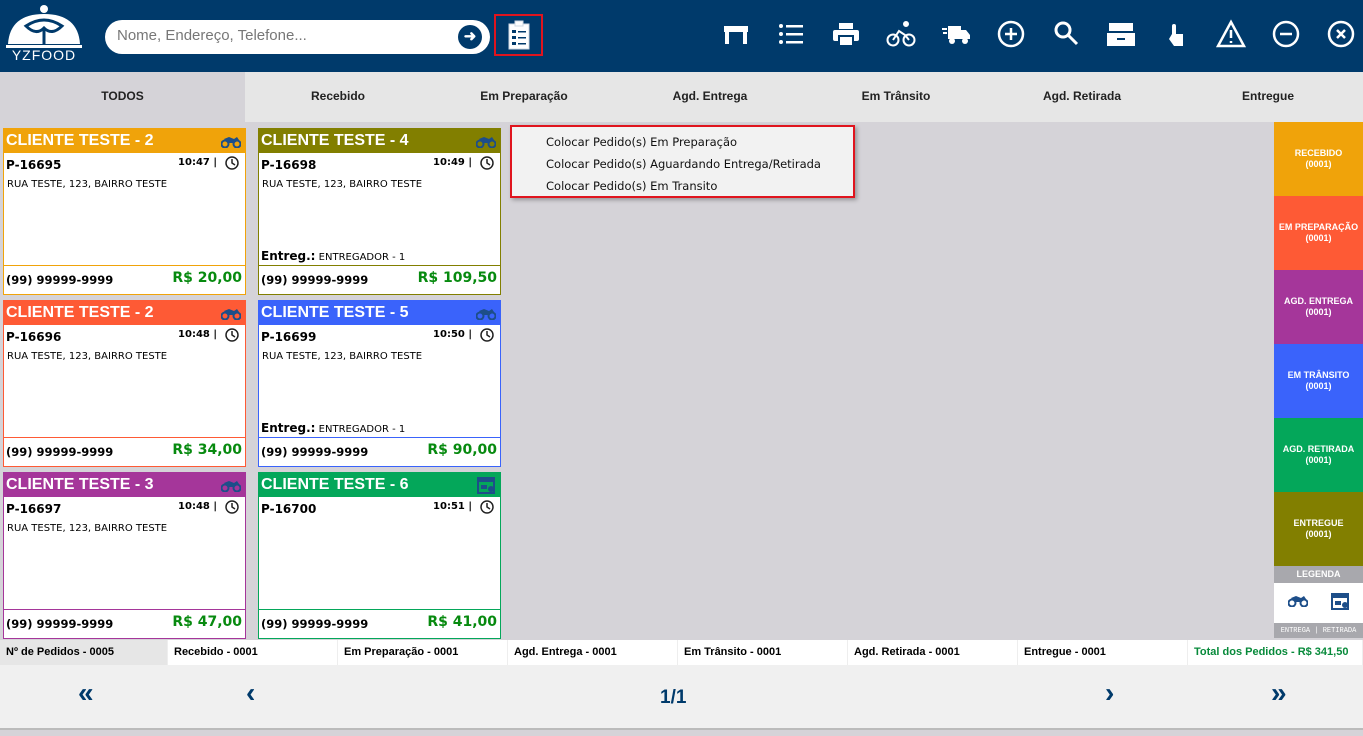 This screenshot has width=1363, height=736. What do you see at coordinates (34, 165) in the screenshot?
I see `order-id: P-16695` at bounding box center [34, 165].